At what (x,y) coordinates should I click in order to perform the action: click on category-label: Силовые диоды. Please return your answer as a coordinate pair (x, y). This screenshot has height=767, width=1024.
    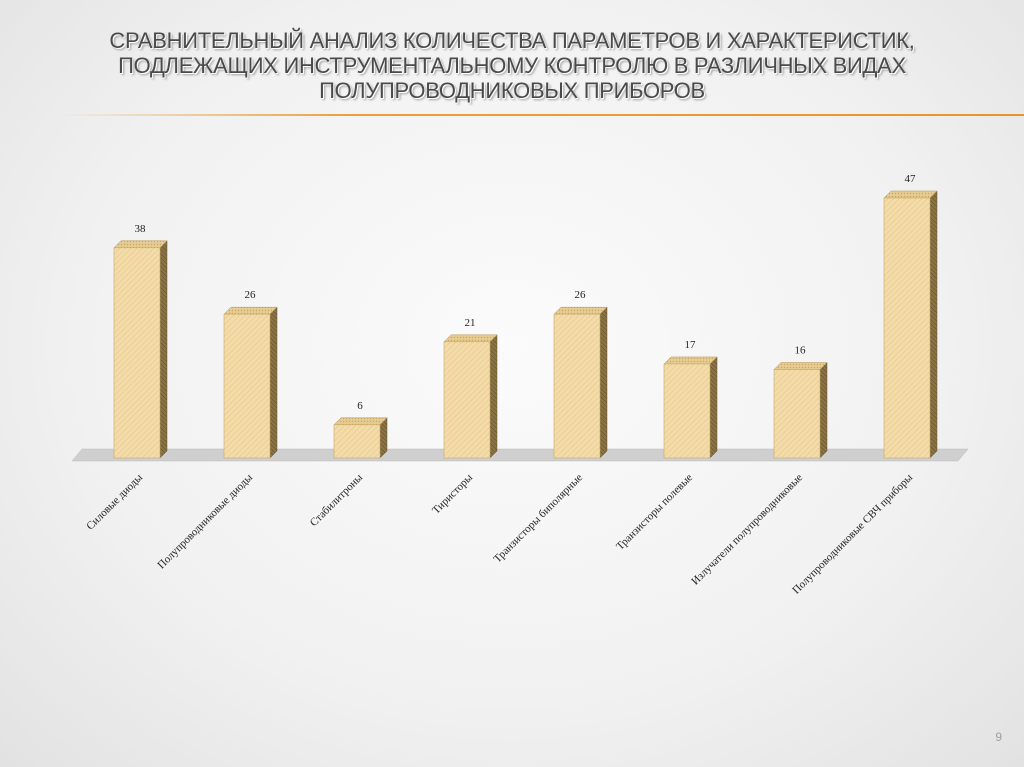
    Looking at the image, I should click on (114, 501).